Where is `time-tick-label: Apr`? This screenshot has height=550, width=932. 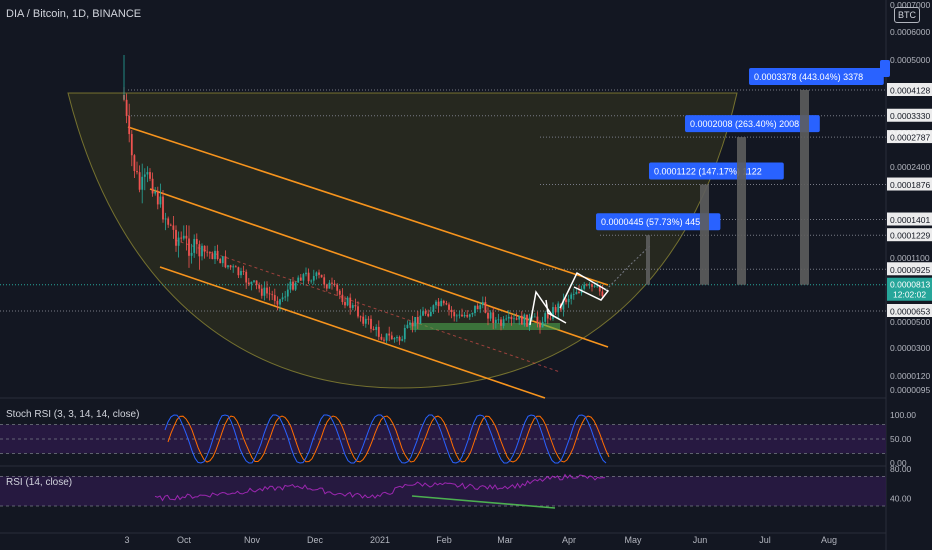 time-tick-label: Apr is located at coordinates (569, 540).